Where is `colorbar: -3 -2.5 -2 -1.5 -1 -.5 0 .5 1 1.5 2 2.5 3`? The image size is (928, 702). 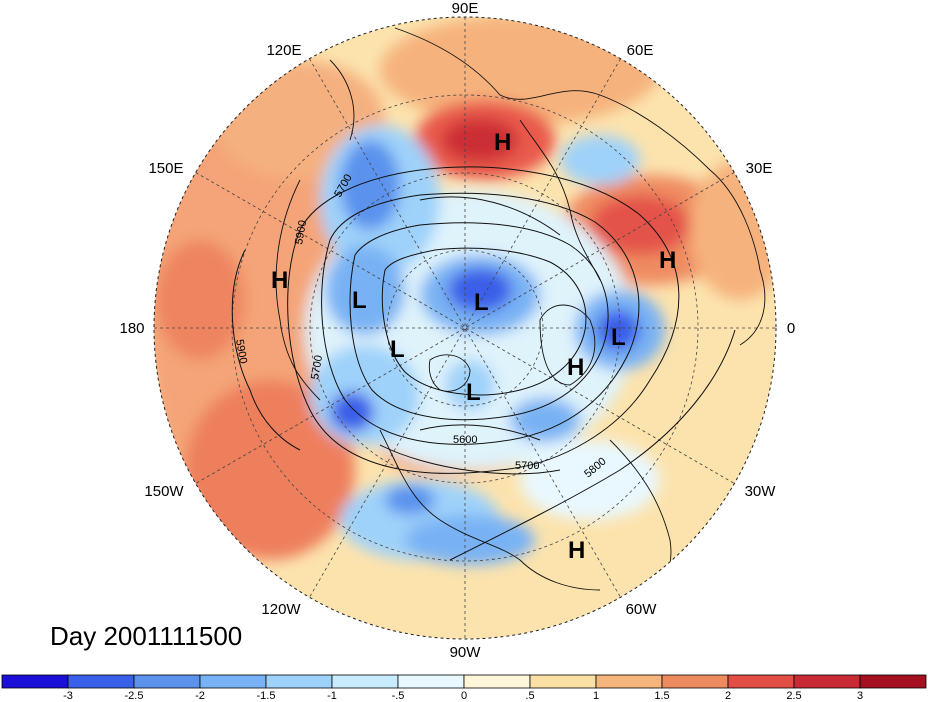 colorbar: -3 -2.5 -2 -1.5 -1 -.5 0 .5 1 1.5 2 2.5 3 is located at coordinates (464, 688).